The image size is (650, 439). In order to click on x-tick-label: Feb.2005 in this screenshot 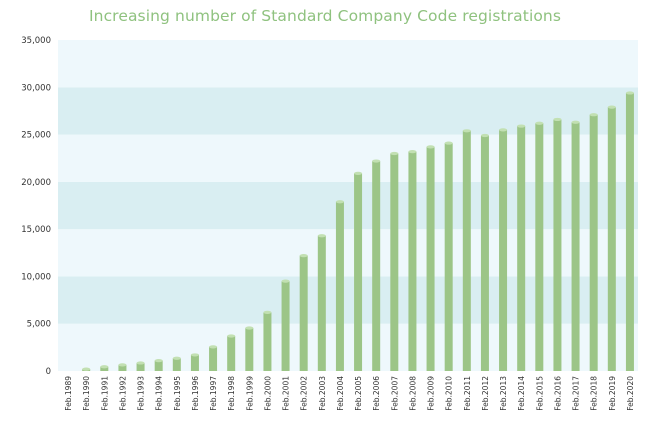, I will do `click(358, 393)`.